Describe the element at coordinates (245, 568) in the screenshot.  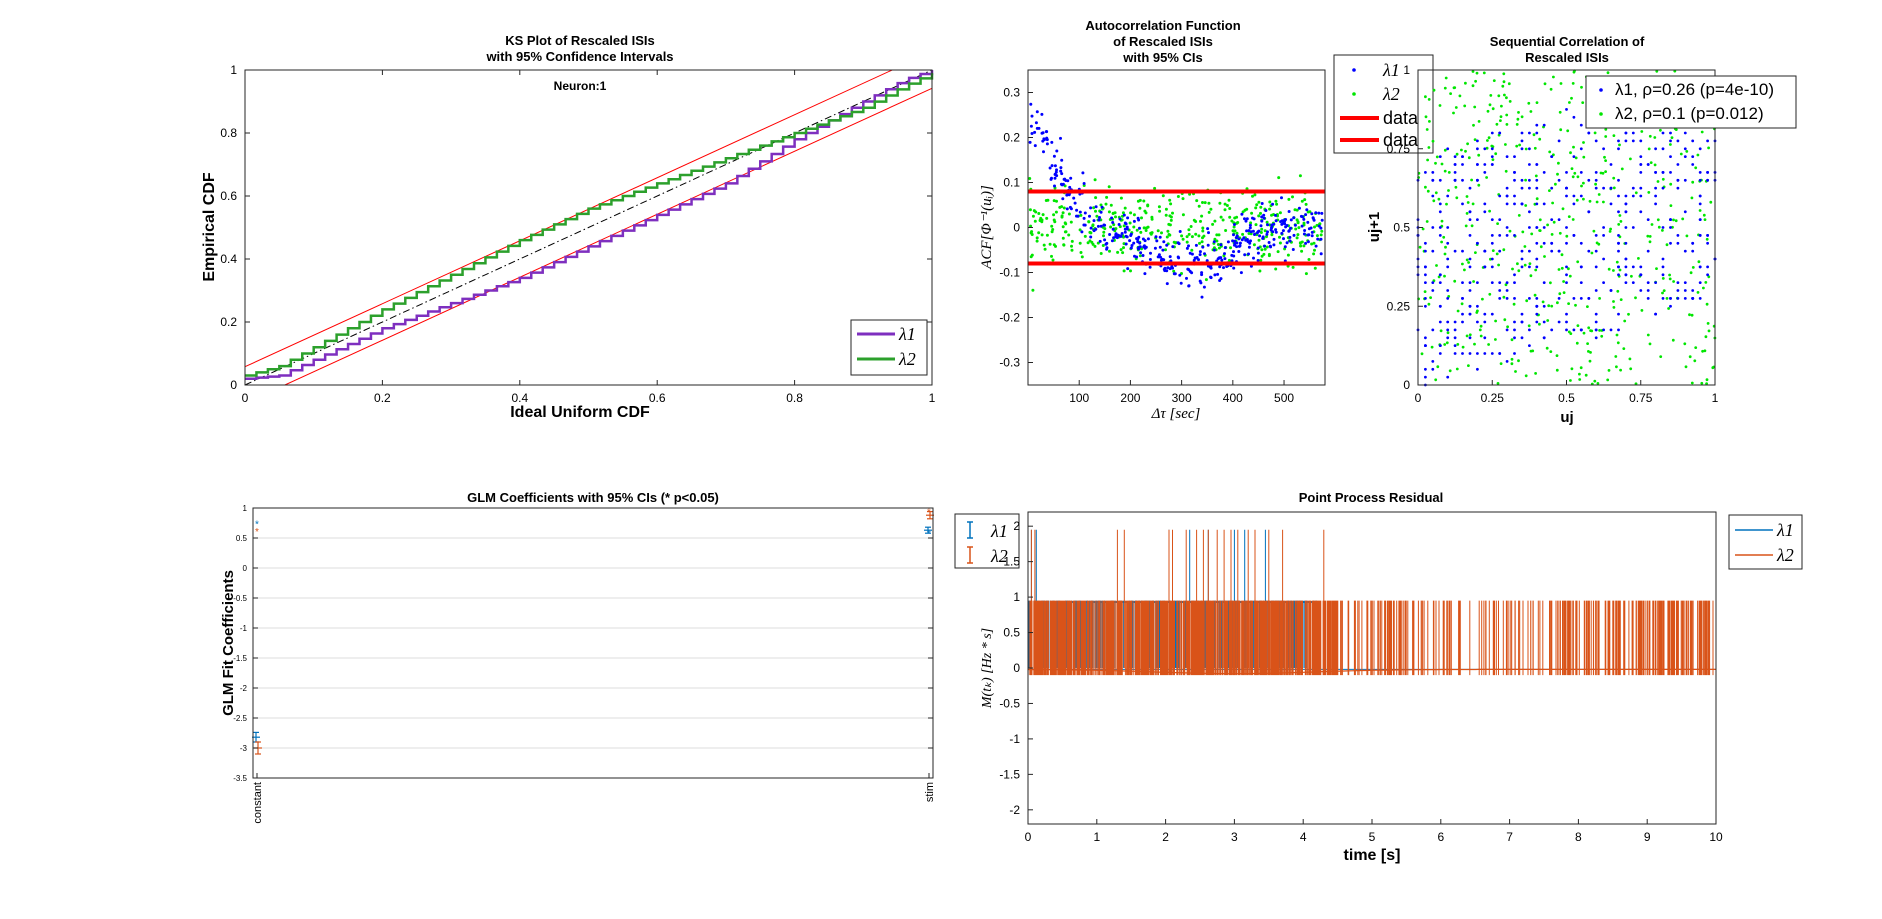
I see `glm-y-tick-label: 0` at that location.